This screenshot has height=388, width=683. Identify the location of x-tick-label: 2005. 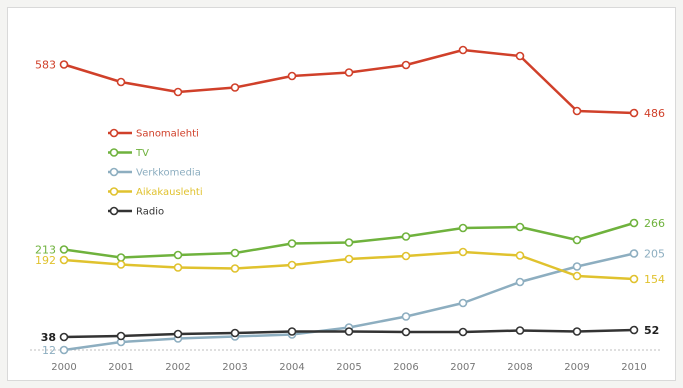
(348, 367).